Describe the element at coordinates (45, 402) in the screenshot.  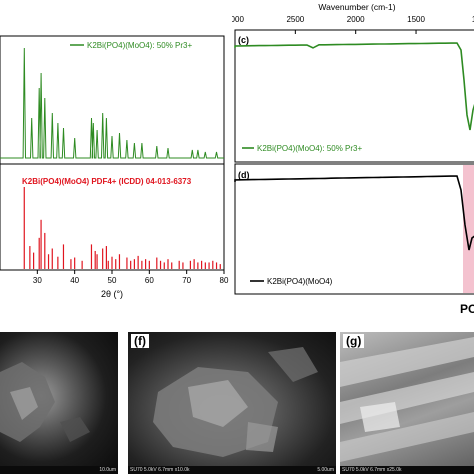
I see `sem-e-particles` at that location.